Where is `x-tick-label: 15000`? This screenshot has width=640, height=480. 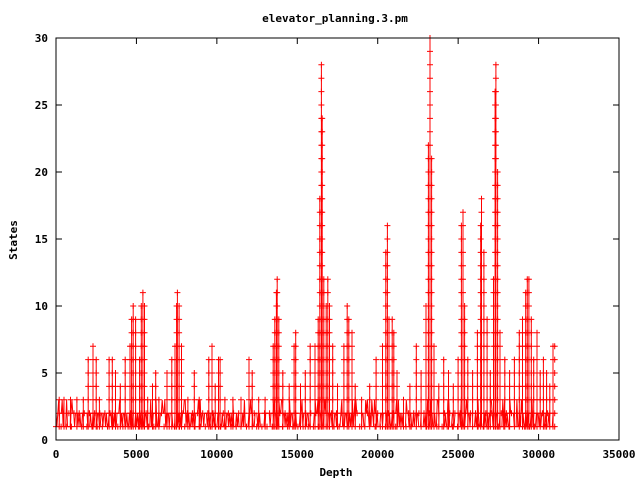 x-tick-label: 15000 is located at coordinates (297, 454).